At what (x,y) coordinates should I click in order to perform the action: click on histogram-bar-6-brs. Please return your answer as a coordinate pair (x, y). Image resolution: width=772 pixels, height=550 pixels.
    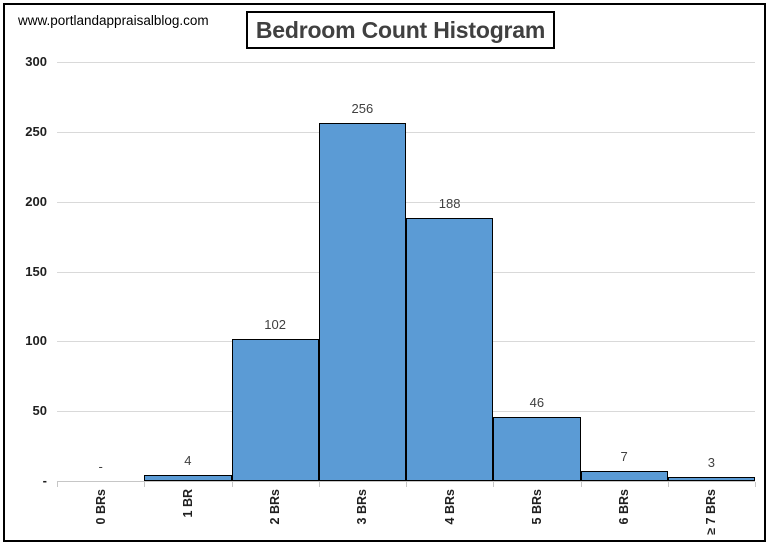
    Looking at the image, I should click on (624, 476).